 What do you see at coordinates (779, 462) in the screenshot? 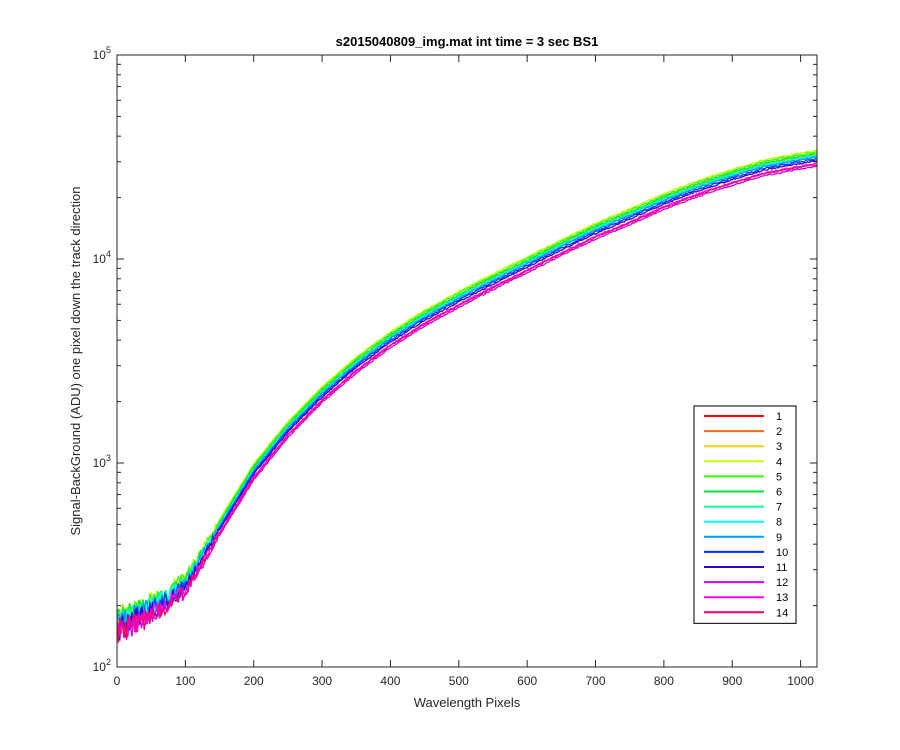
I see `legend-label-4: 4` at bounding box center [779, 462].